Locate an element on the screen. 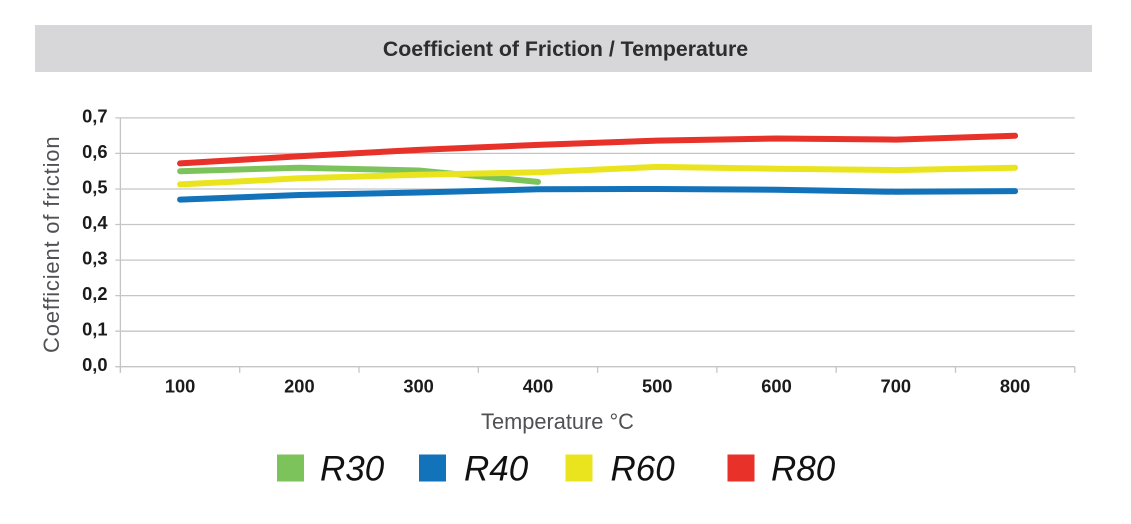 This screenshot has width=1131, height=524. svg-text: 0,0 is located at coordinates (94, 364).